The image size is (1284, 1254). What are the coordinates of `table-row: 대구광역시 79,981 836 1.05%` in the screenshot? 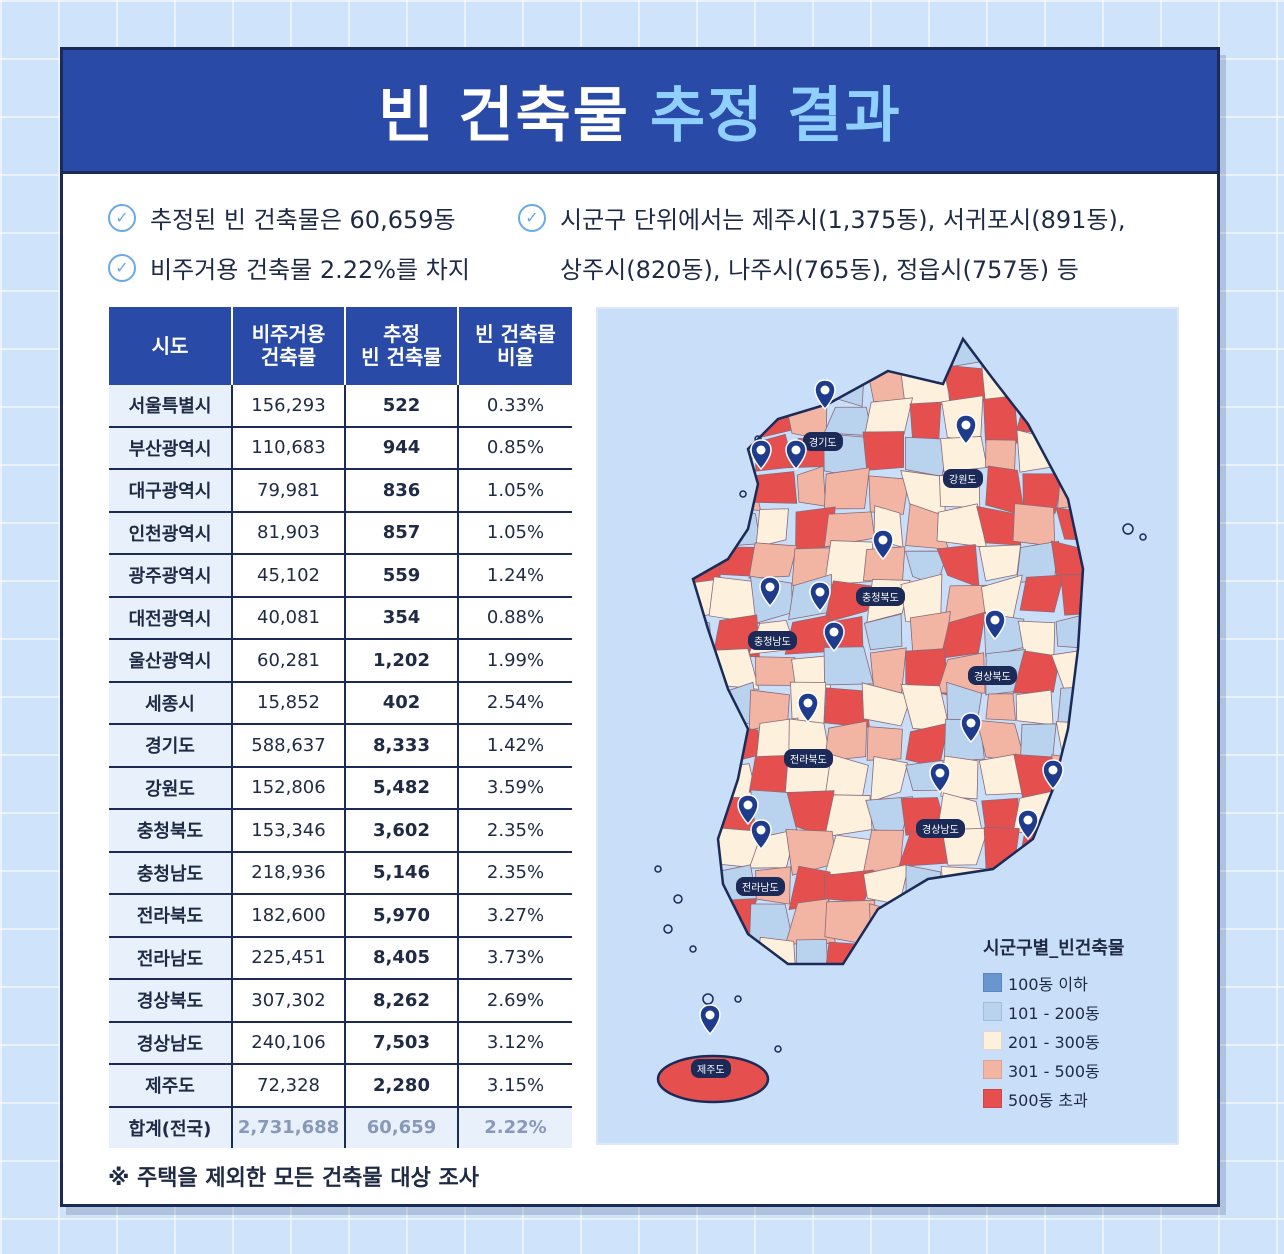 It's located at (340, 491).